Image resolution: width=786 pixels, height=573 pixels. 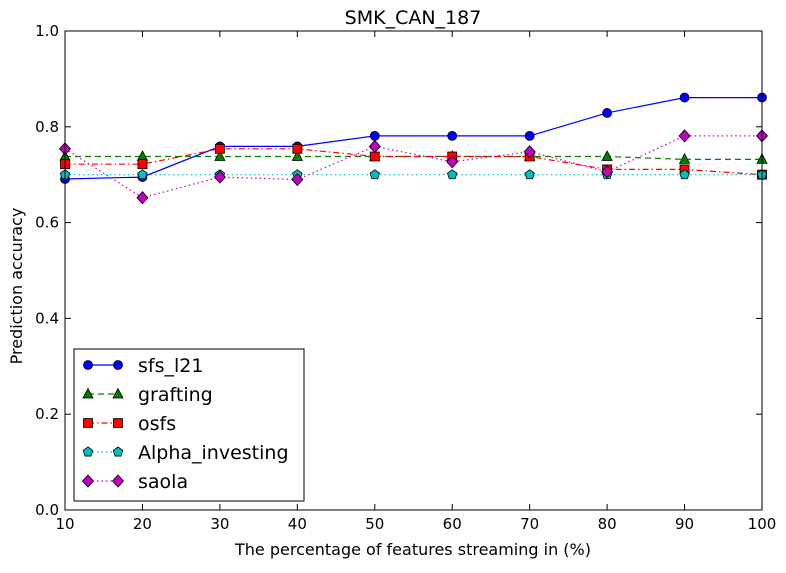 I want to click on x-tick-label: 70, so click(x=529, y=524).